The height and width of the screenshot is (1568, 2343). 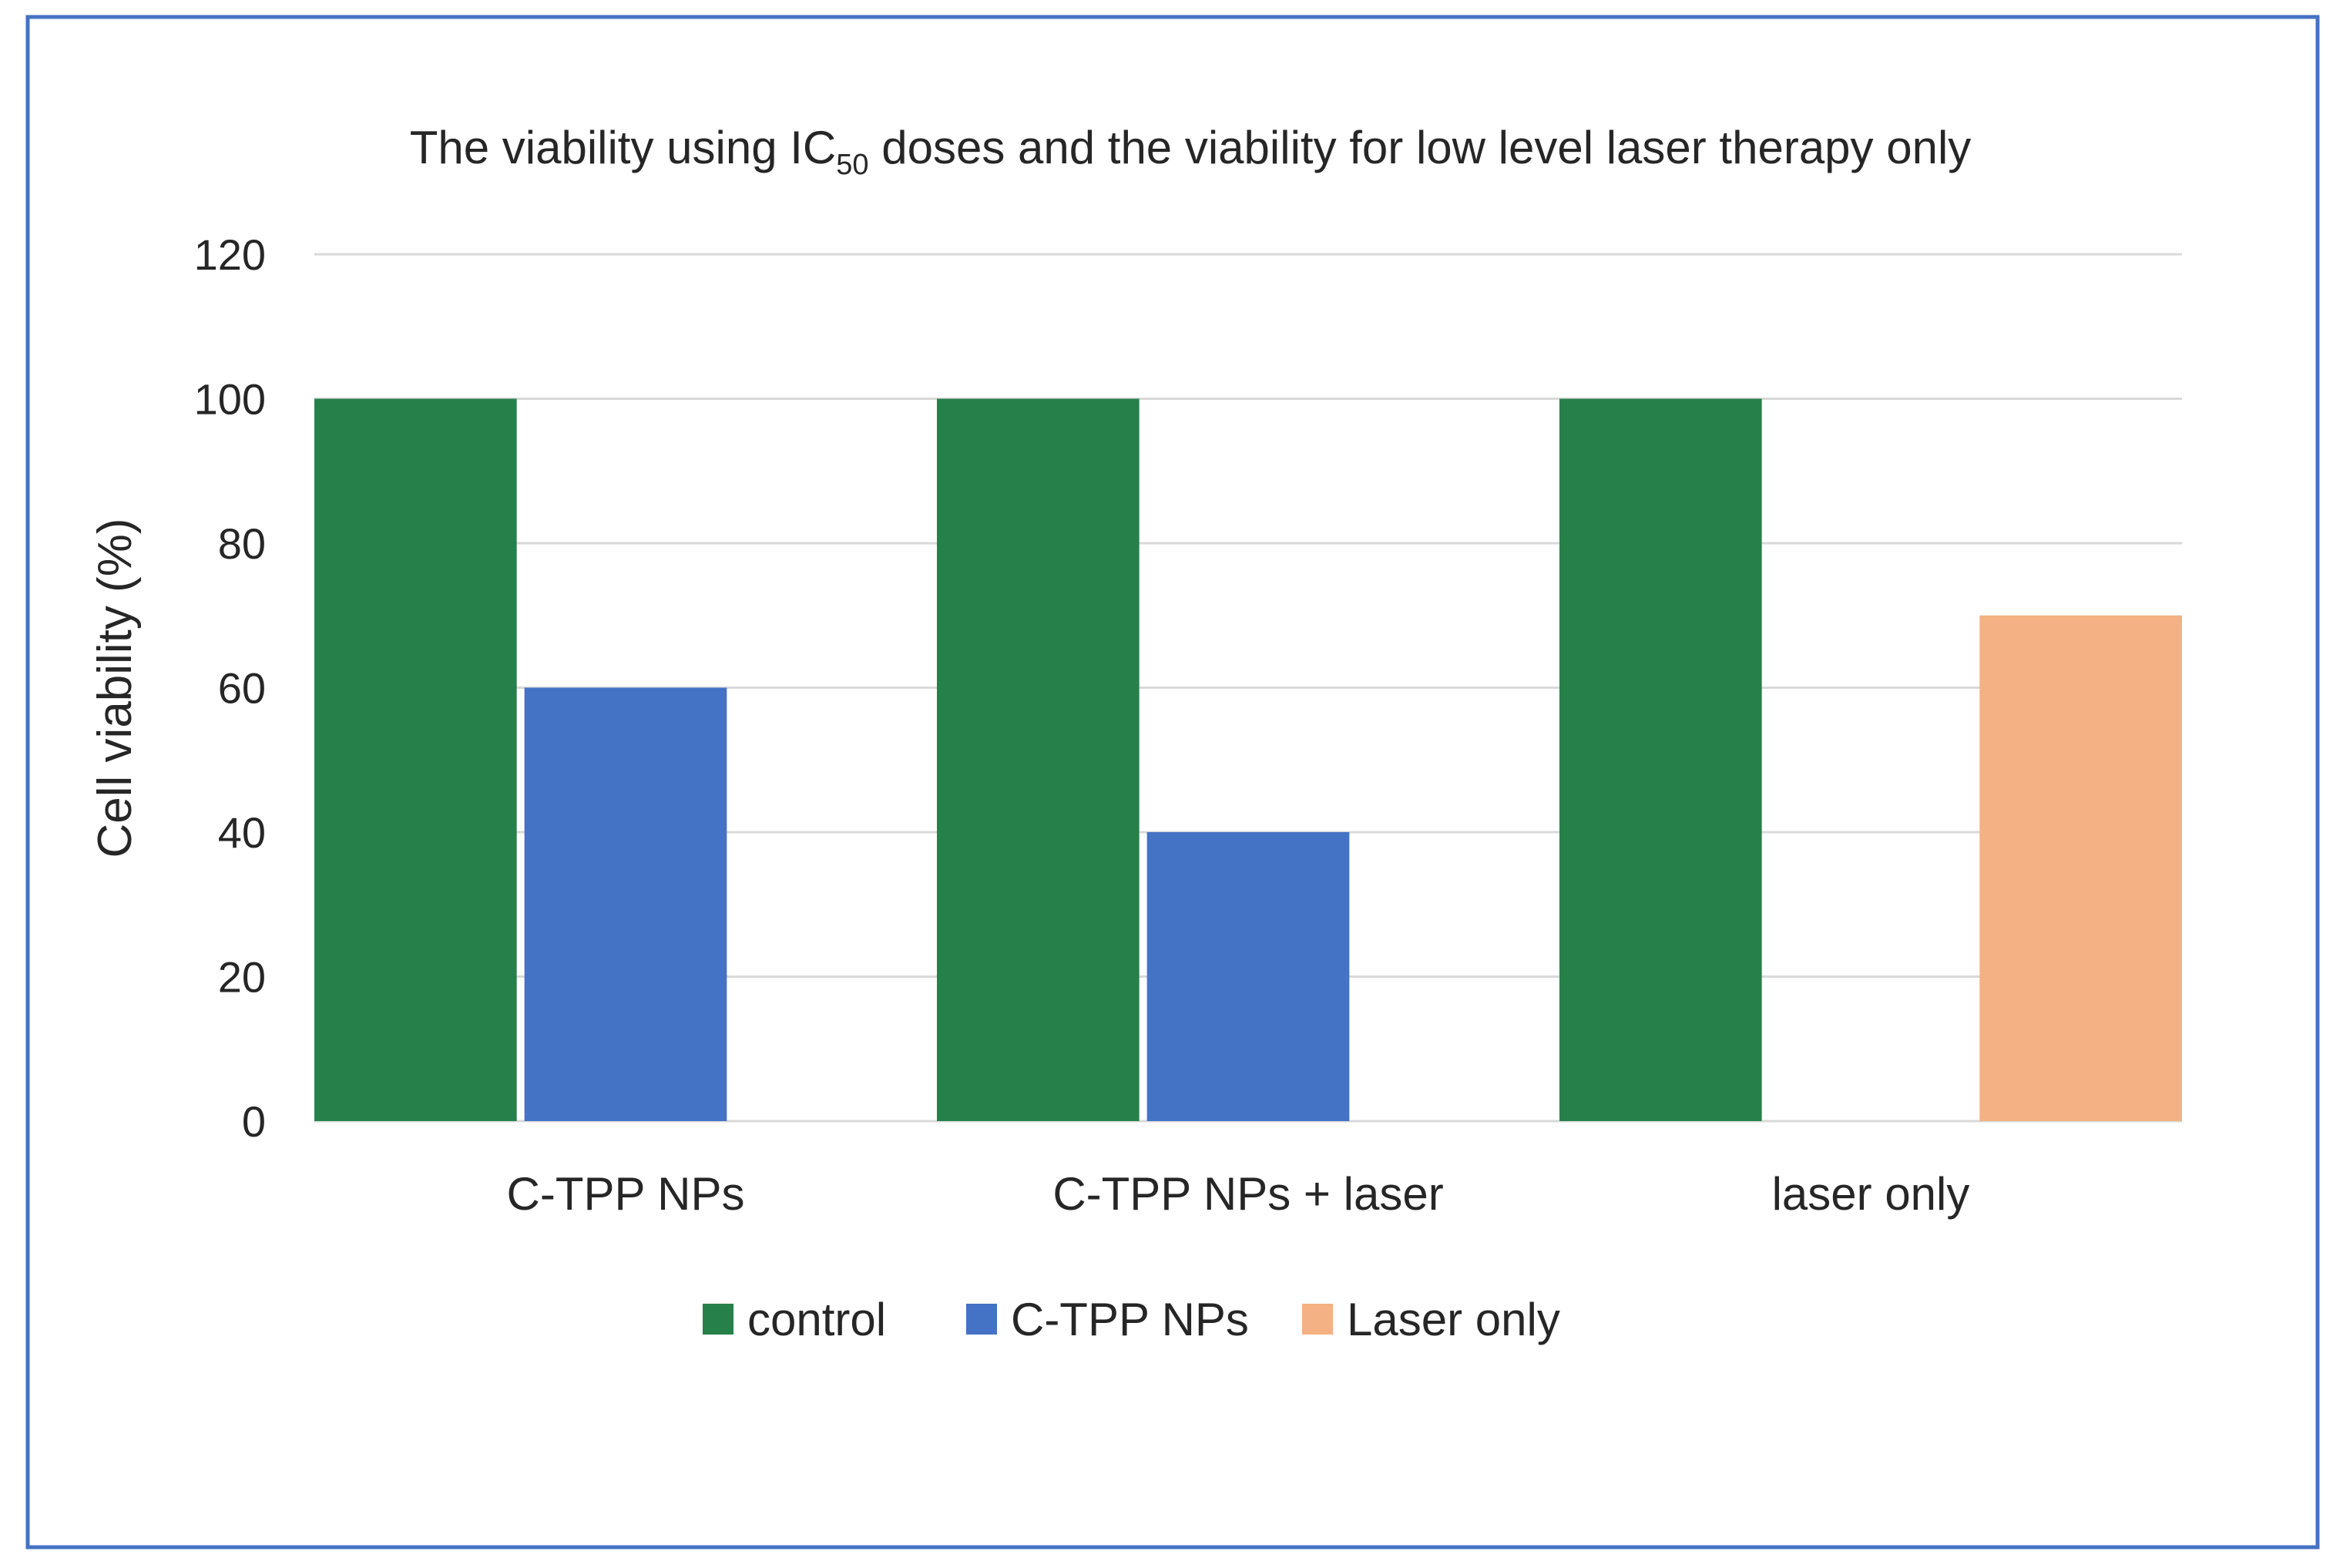 What do you see at coordinates (816, 1319) in the screenshot?
I see `legend-label: control` at bounding box center [816, 1319].